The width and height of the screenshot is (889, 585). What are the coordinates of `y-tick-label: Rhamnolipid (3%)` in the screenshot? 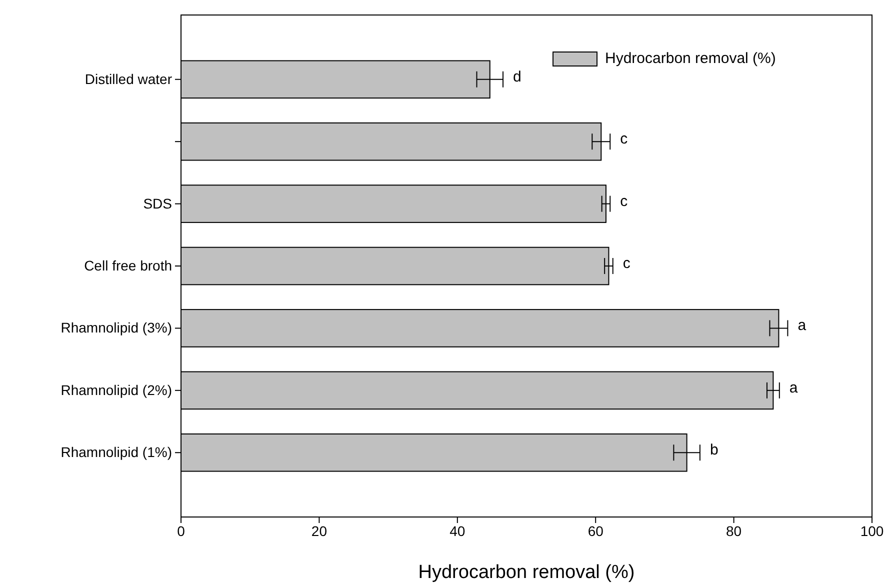 It's located at (116, 328).